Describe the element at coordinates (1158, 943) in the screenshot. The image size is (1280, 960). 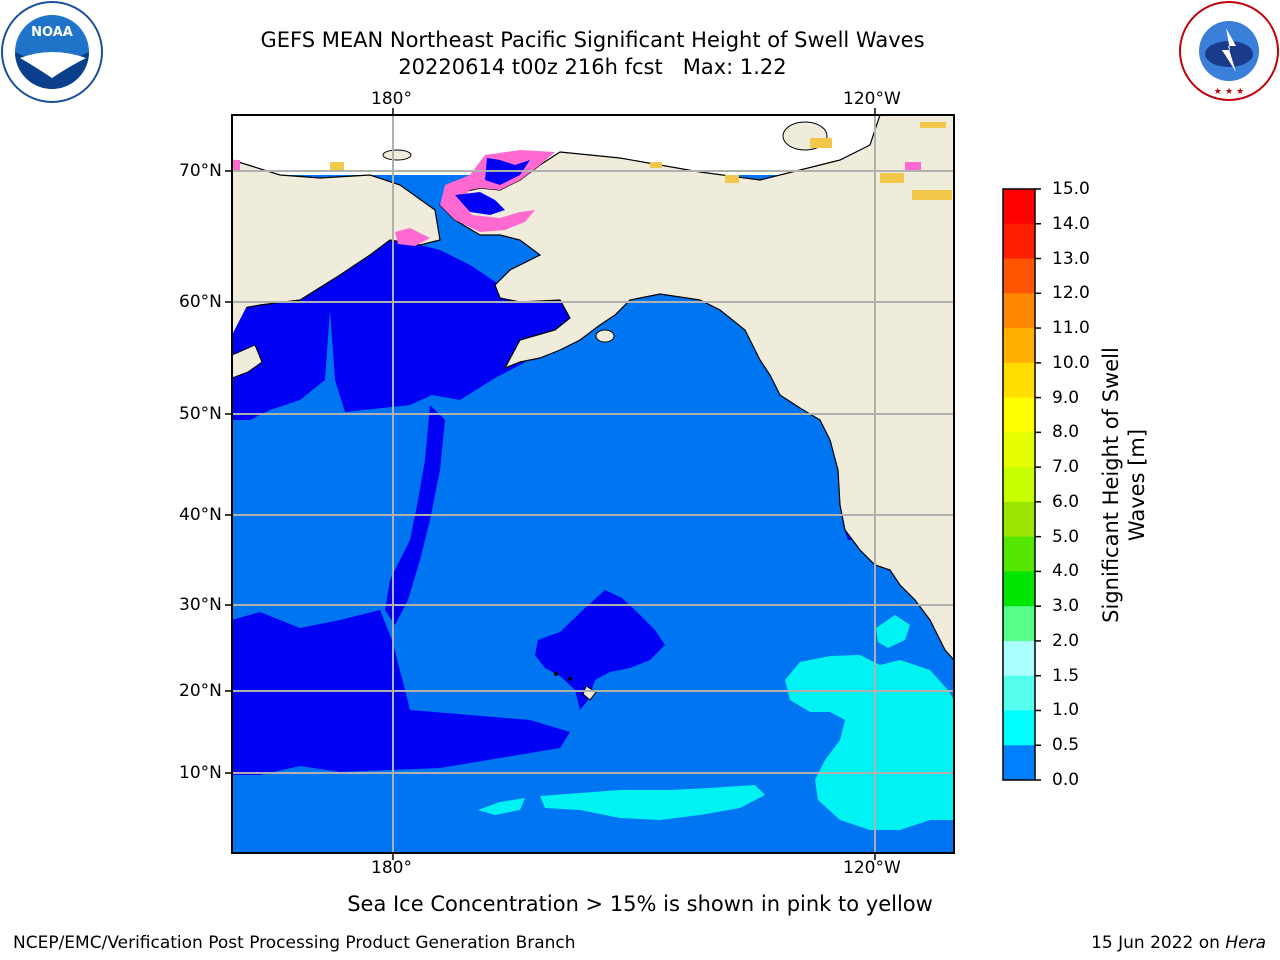
I see `generation-date-text: 15 Jun 2022 on` at that location.